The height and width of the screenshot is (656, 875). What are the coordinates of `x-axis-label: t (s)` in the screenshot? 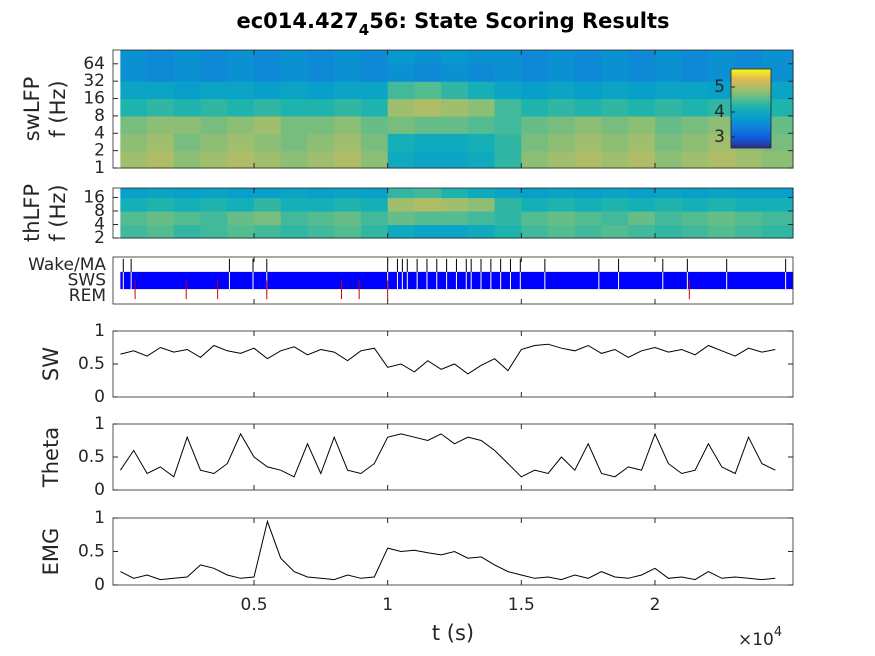 It's located at (453, 633).